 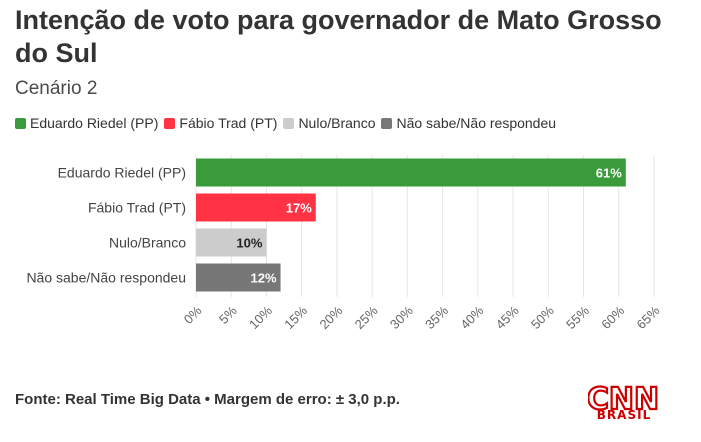 I want to click on category-label: Fábio Trad (PT), so click(x=137, y=208).